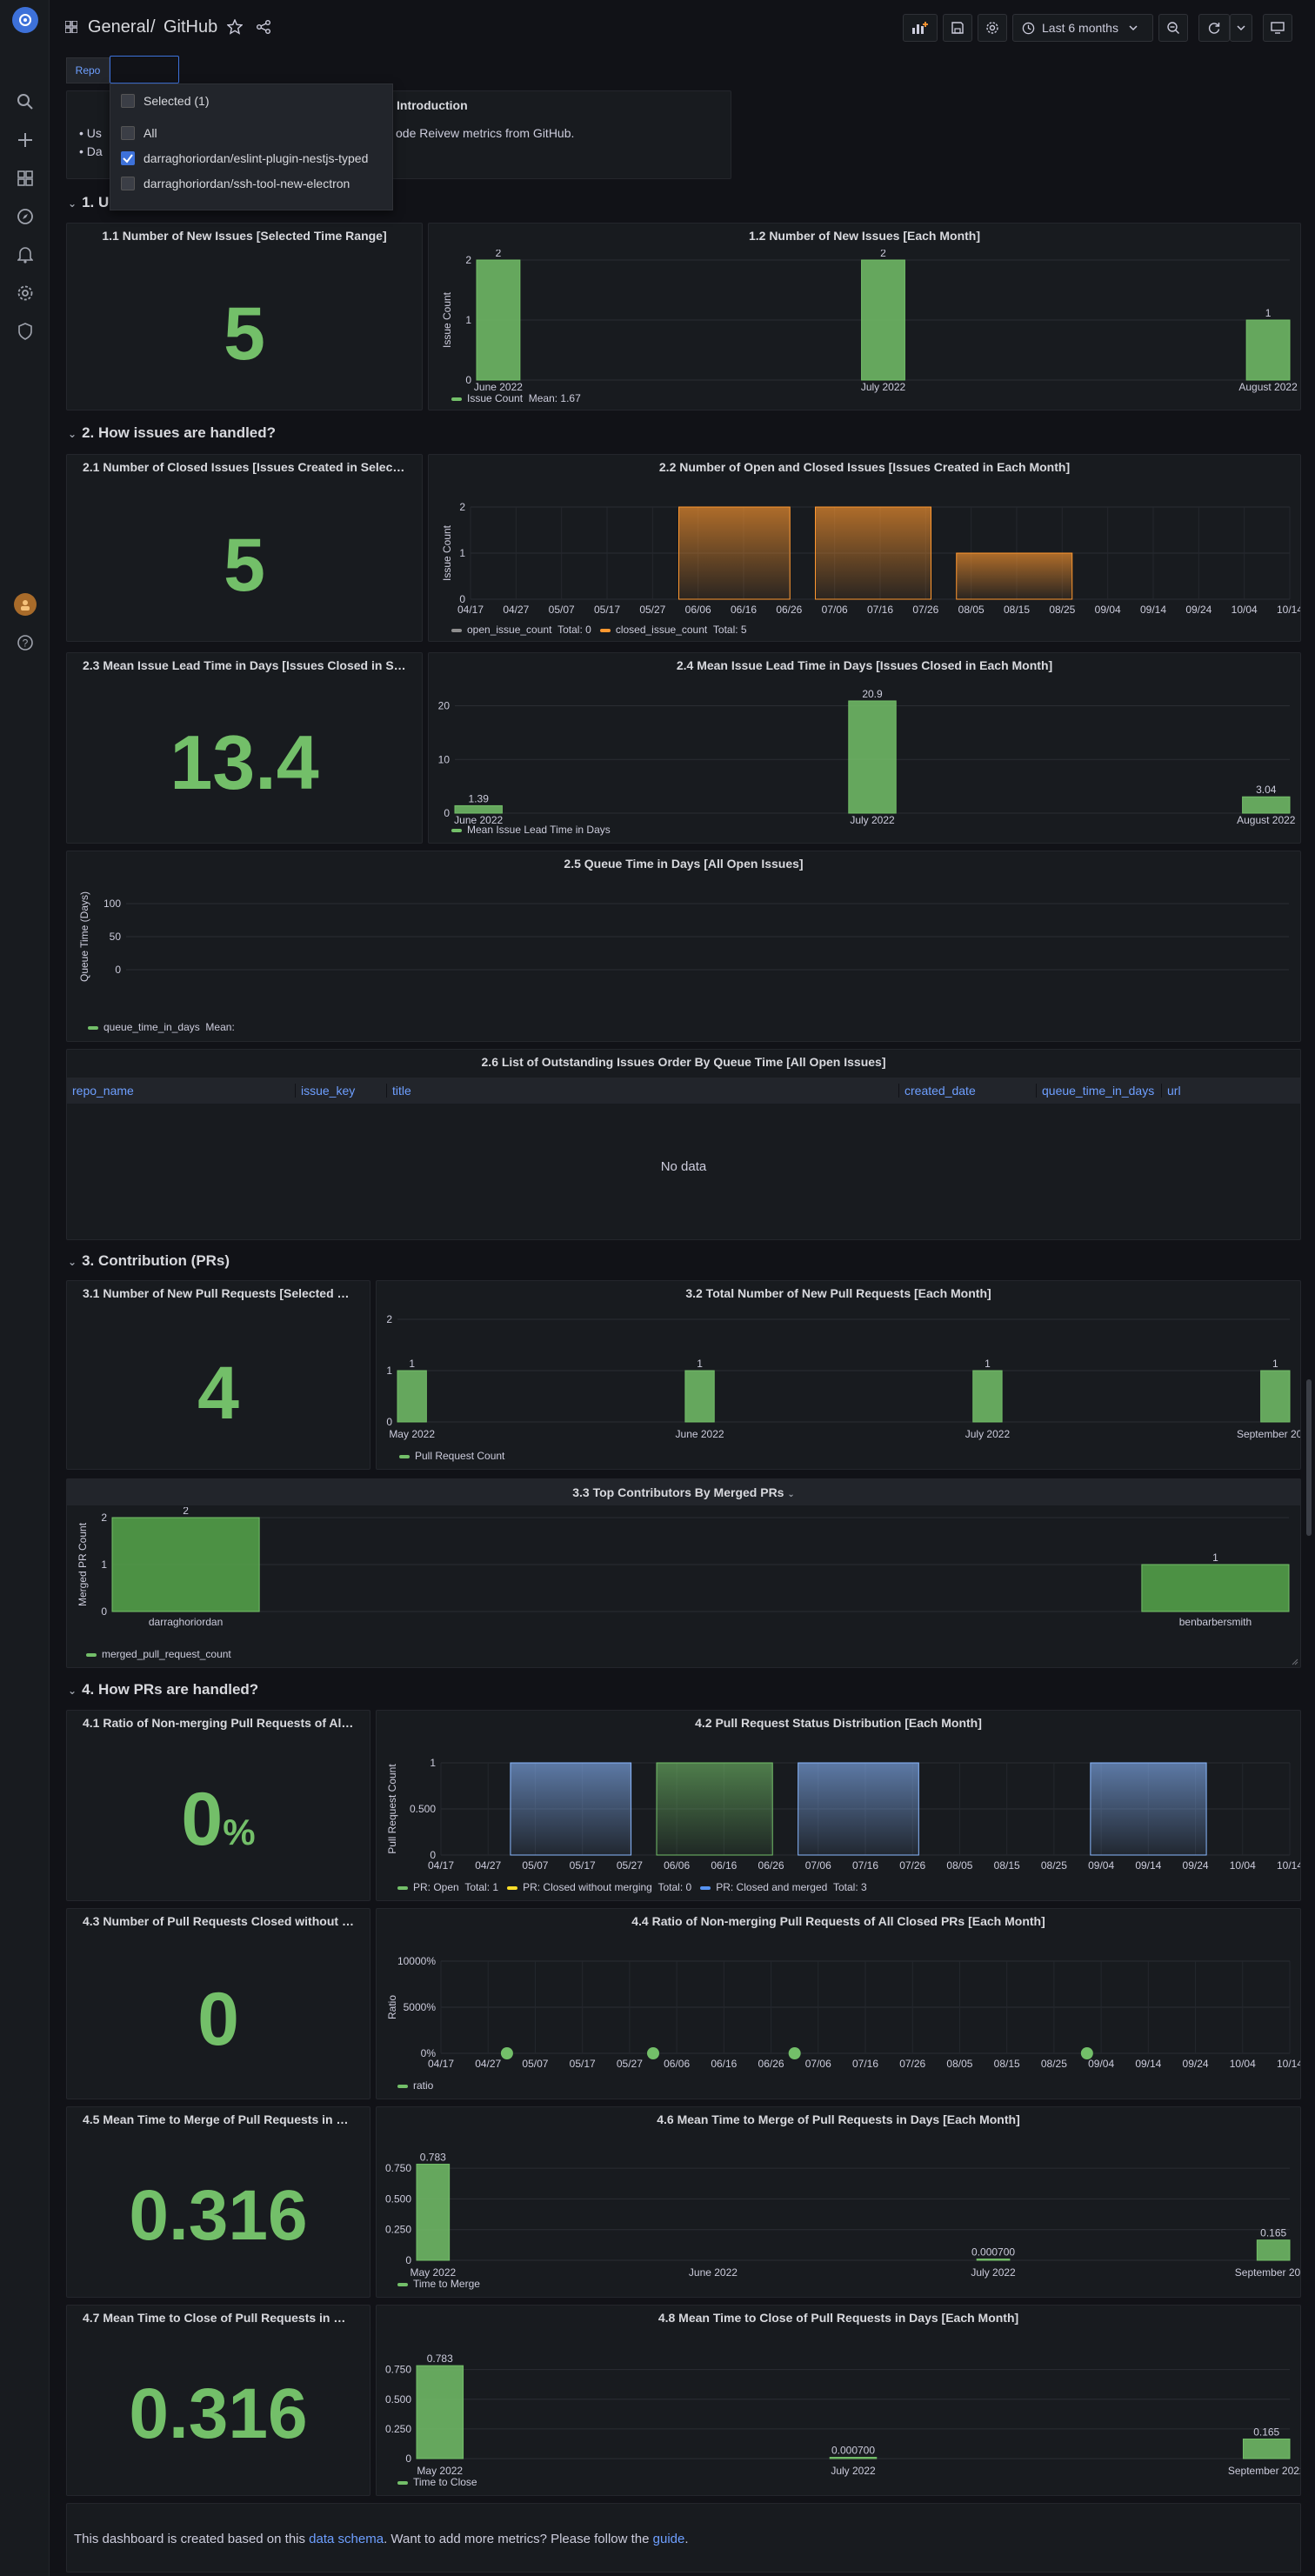 The width and height of the screenshot is (1315, 2576). I want to click on page-title: GitHub, so click(191, 27).